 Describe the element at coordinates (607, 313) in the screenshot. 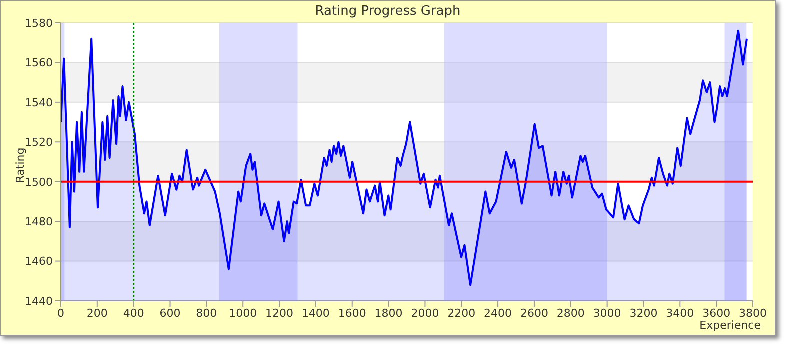

I see `x-tick-label: 3000` at that location.